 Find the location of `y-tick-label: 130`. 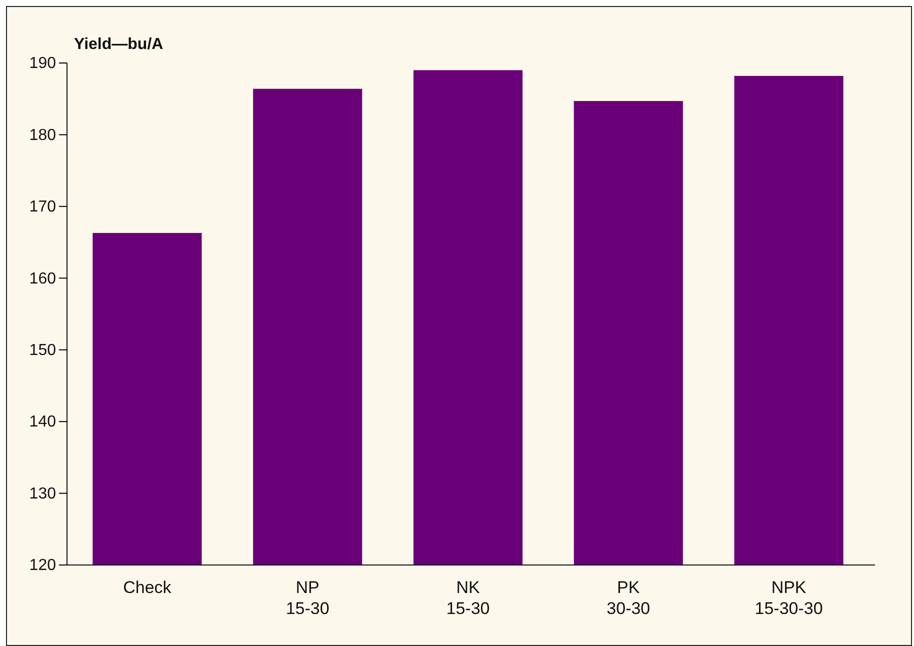

y-tick-label: 130 is located at coordinates (42, 493).